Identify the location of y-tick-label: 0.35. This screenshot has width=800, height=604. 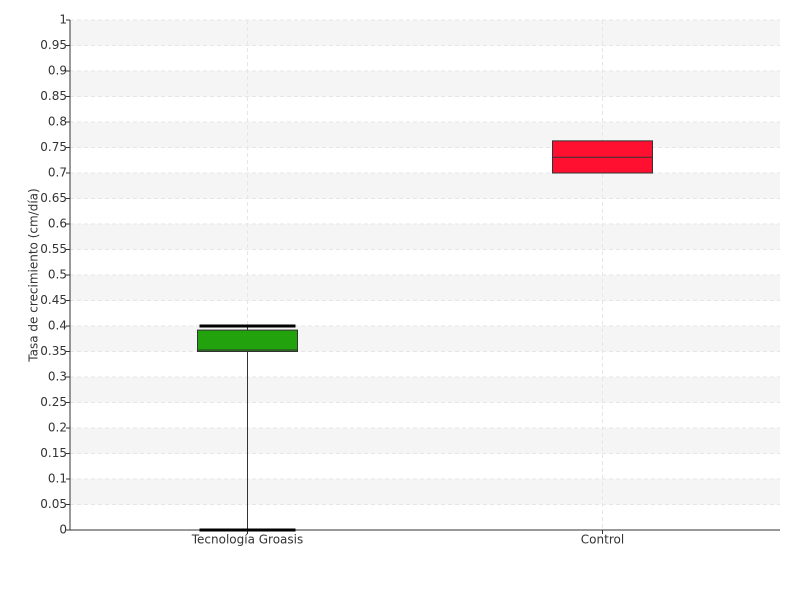
(53, 351).